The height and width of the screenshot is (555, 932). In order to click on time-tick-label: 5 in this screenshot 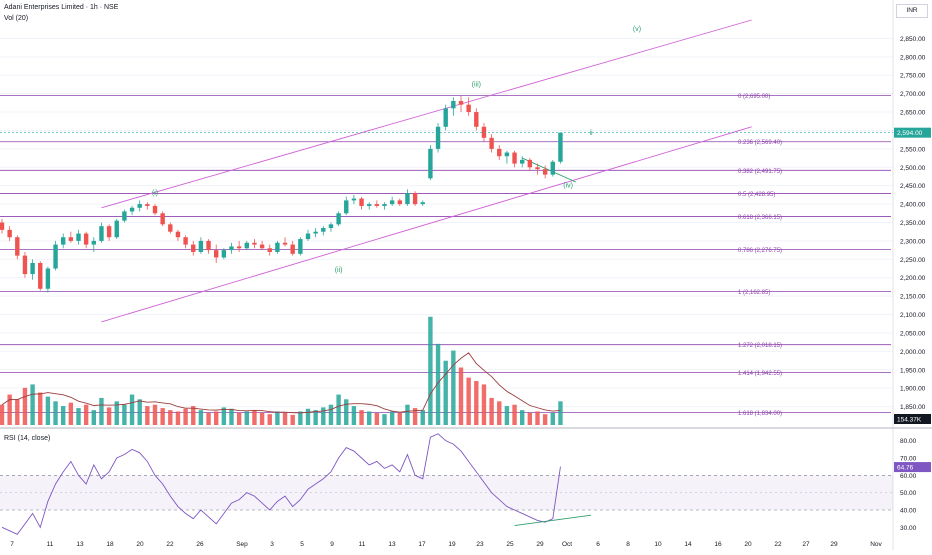, I will do `click(302, 544)`.